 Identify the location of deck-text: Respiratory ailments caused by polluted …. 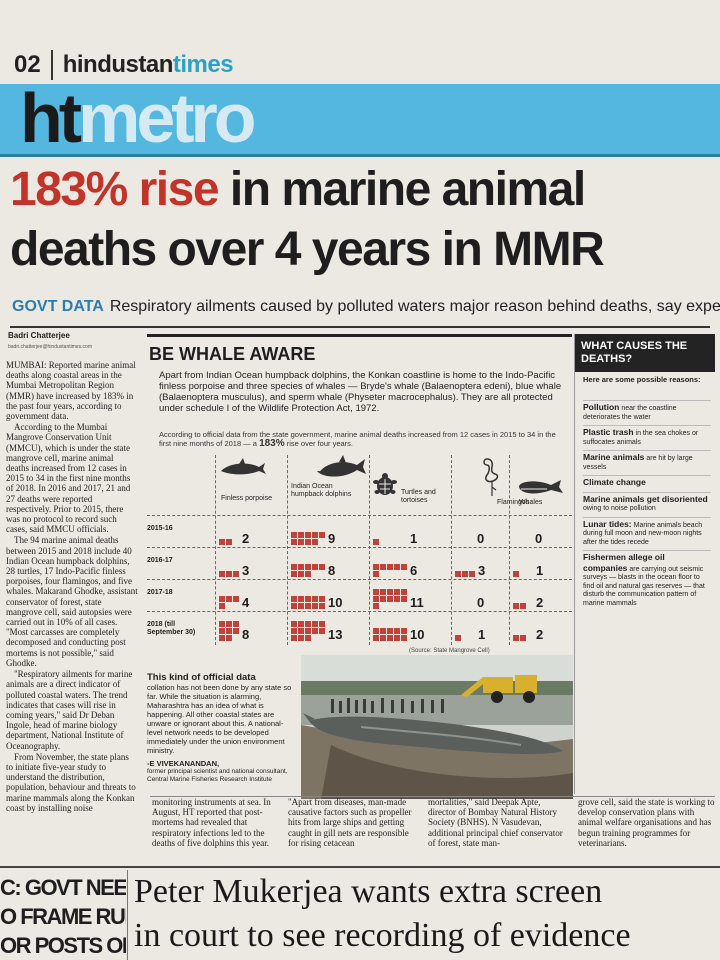
(414, 306).